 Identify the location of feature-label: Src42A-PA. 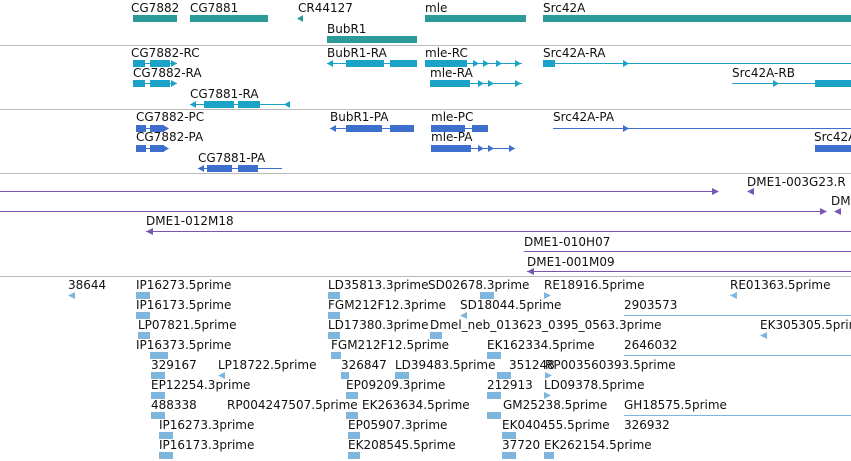
(584, 117).